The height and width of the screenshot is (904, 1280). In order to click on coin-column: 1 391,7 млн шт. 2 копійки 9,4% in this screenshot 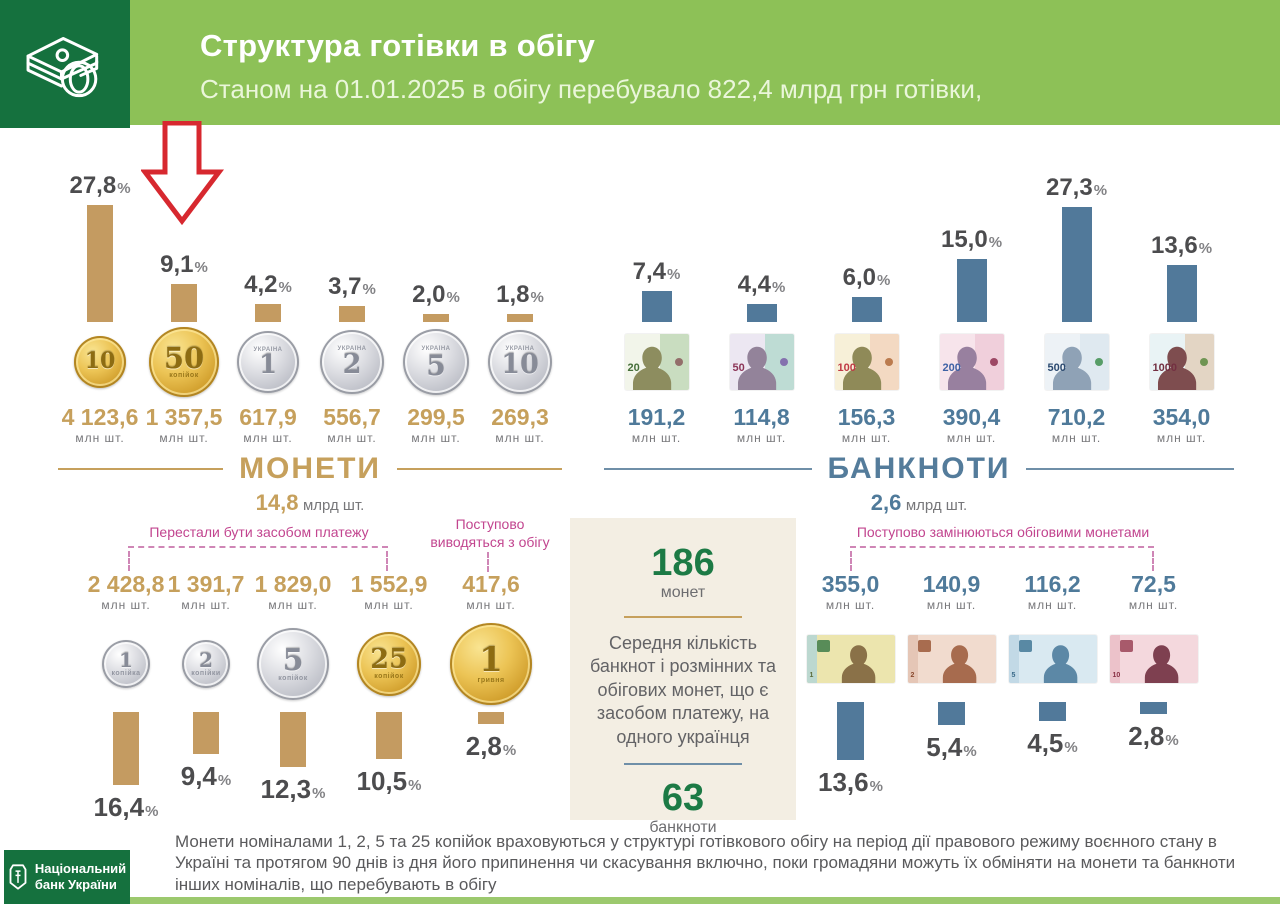, I will do `click(206, 695)`.